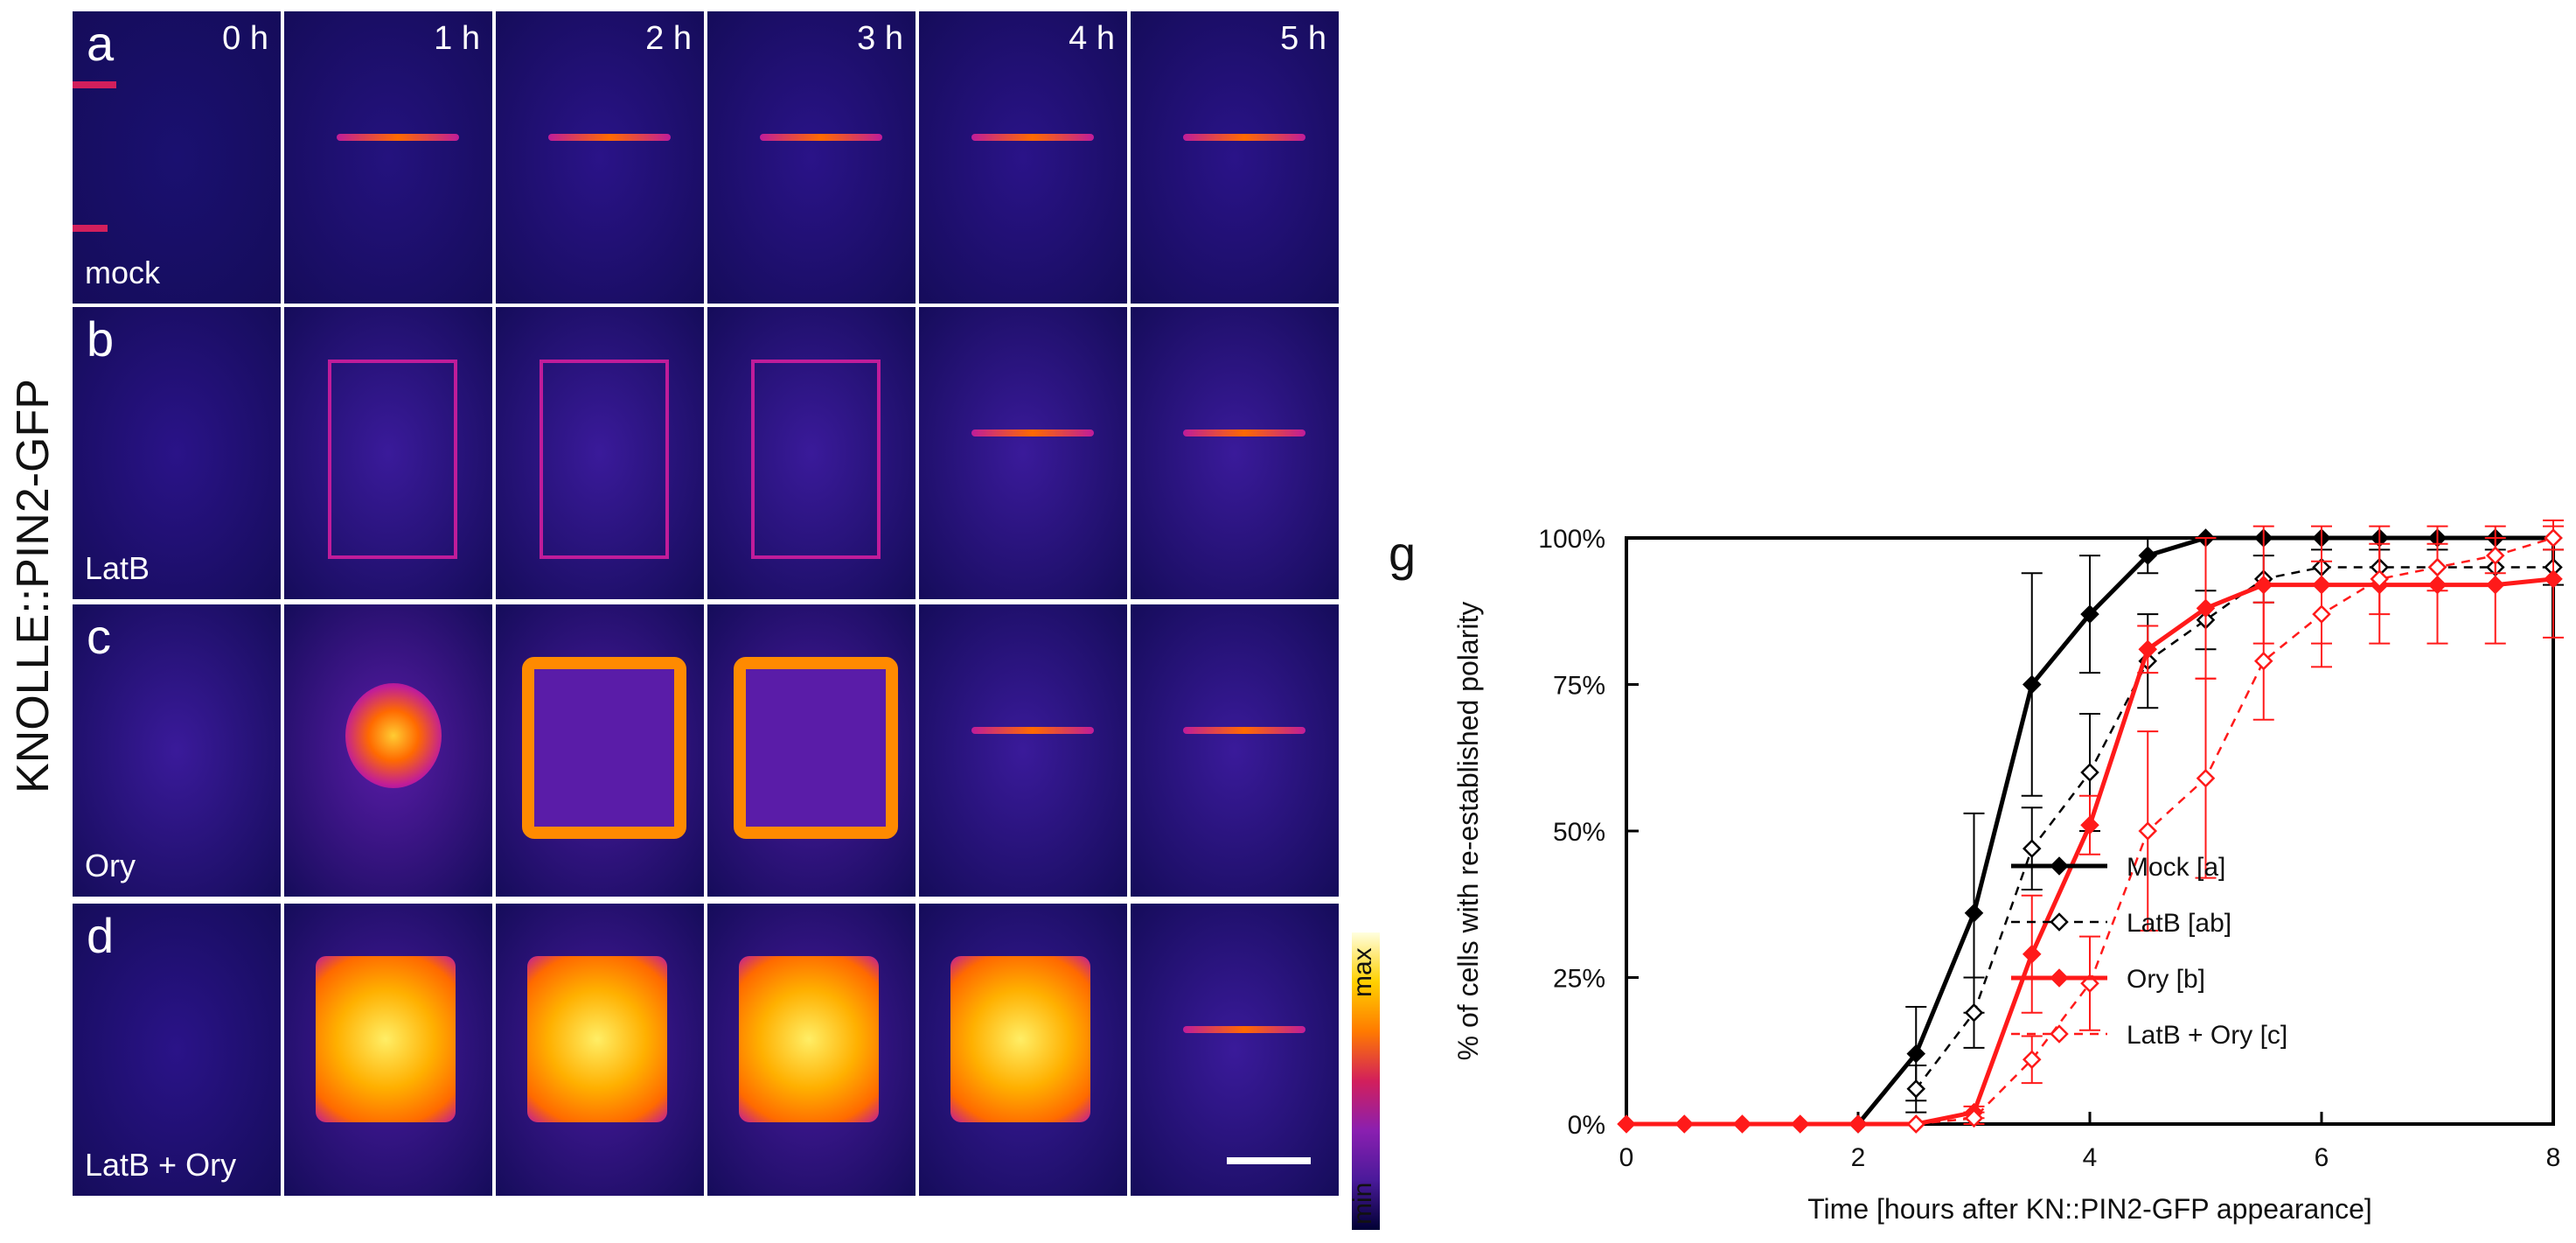 The height and width of the screenshot is (1243, 2576). What do you see at coordinates (101, 339) in the screenshot?
I see `row-letter-b: b` at bounding box center [101, 339].